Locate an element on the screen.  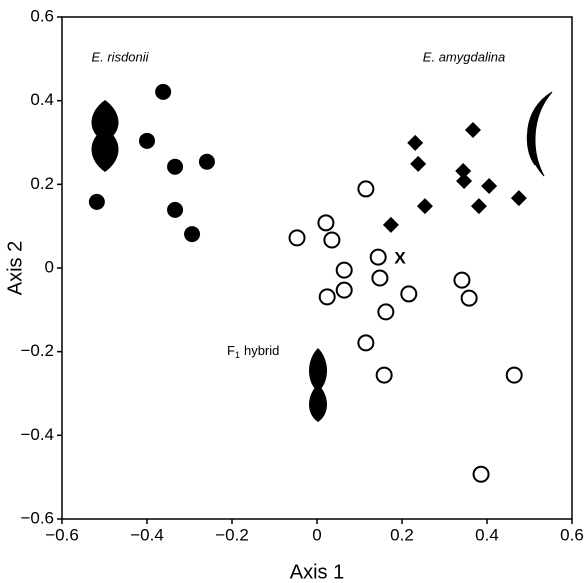
leaf-hybrid is located at coordinates (318, 385).